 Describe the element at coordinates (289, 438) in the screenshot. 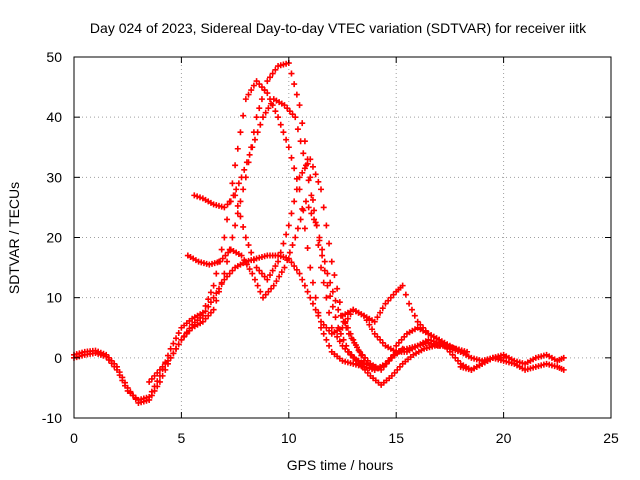

I see `x-tick-label: 10` at that location.